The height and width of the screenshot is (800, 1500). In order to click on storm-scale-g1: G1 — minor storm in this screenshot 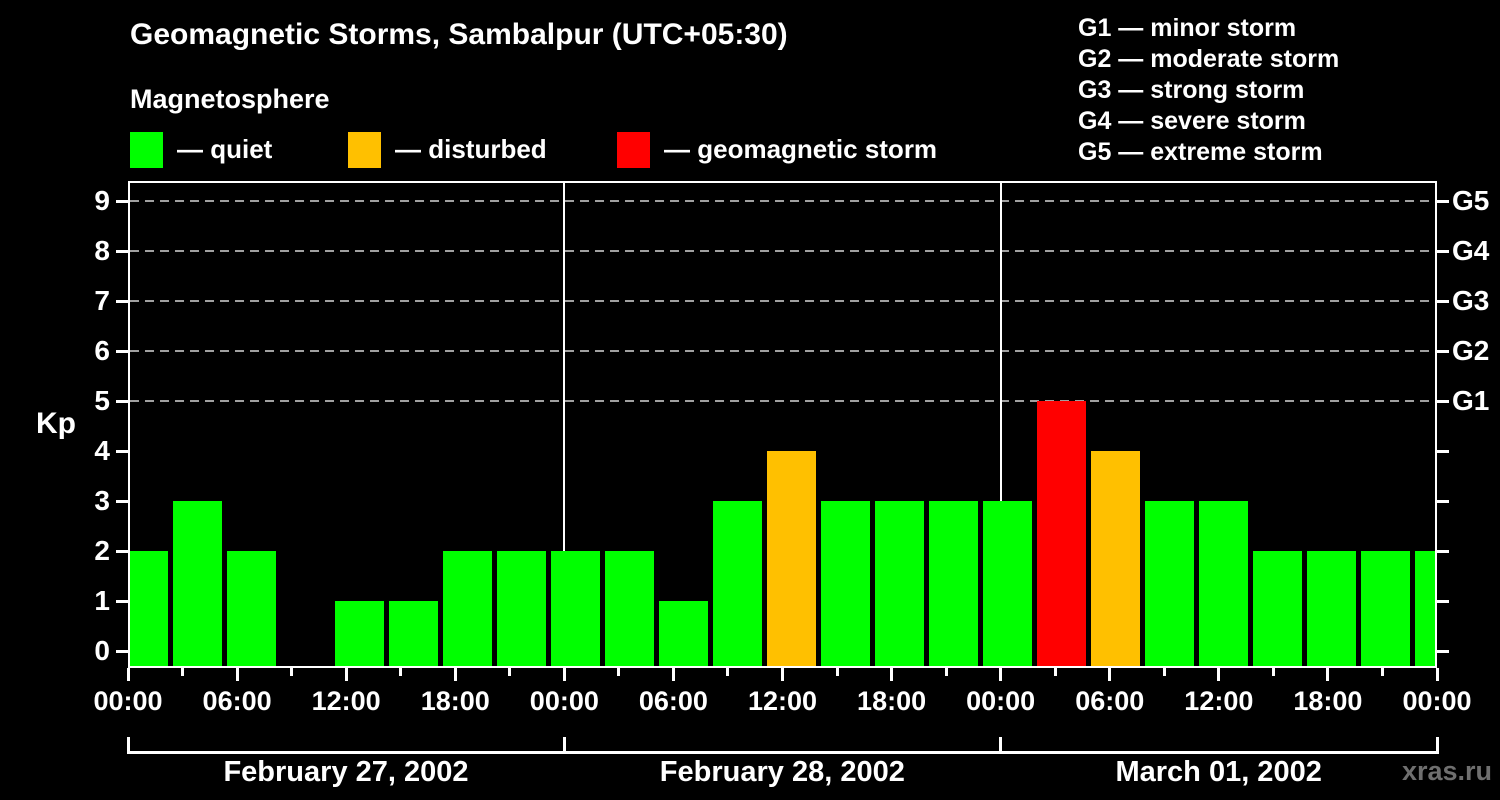, I will do `click(1187, 28)`.